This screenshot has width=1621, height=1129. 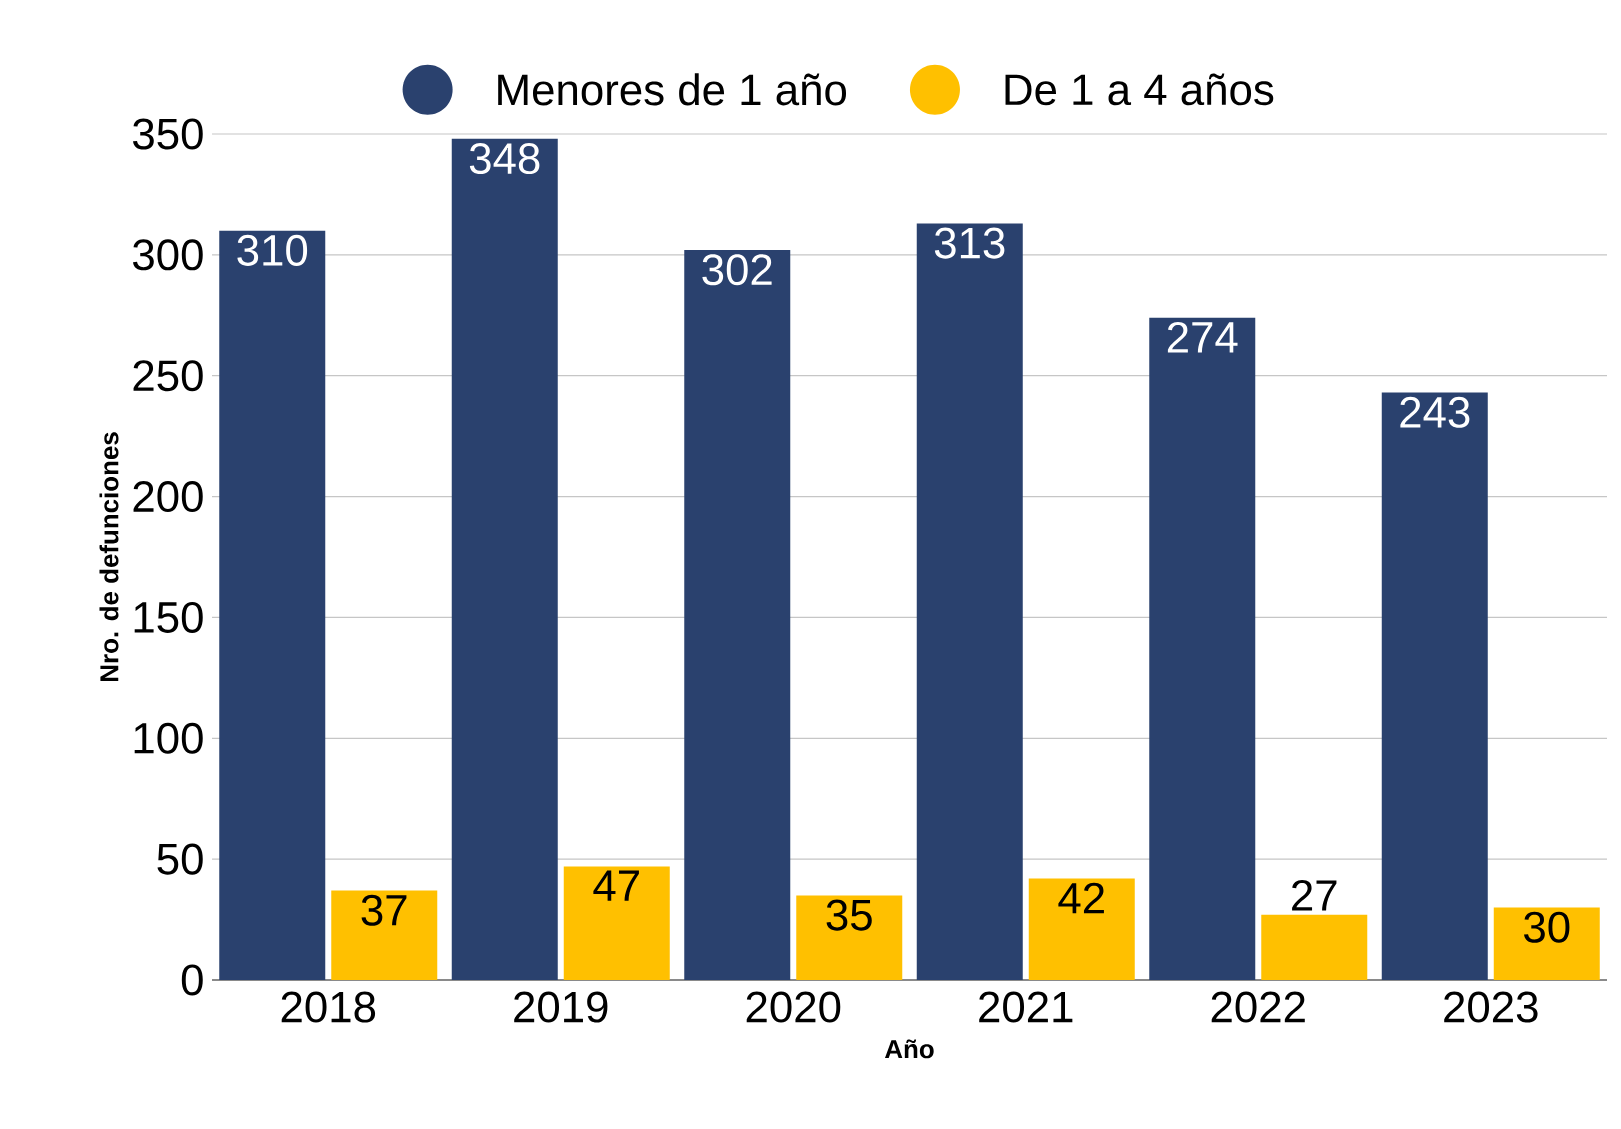 What do you see at coordinates (168, 617) in the screenshot?
I see `y-tick-label: 150` at bounding box center [168, 617].